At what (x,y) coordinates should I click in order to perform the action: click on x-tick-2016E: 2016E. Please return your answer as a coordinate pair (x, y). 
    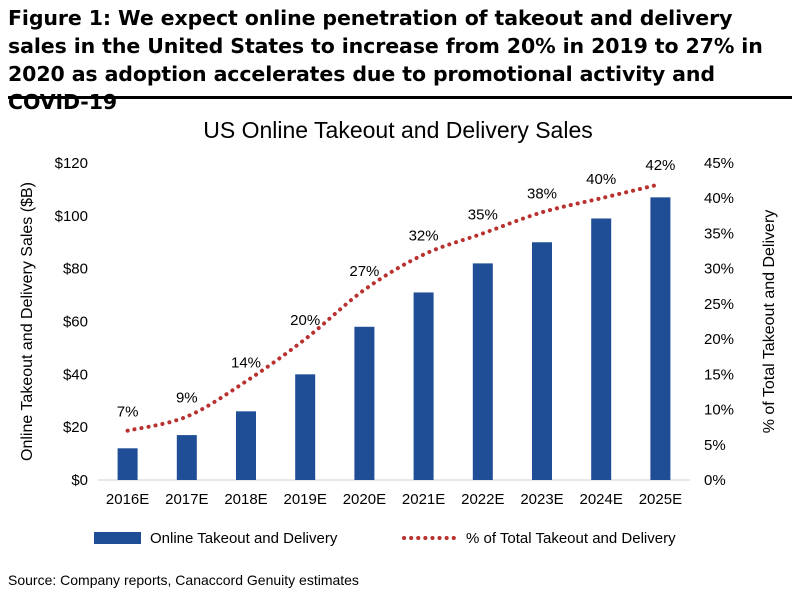
    Looking at the image, I should click on (127, 499).